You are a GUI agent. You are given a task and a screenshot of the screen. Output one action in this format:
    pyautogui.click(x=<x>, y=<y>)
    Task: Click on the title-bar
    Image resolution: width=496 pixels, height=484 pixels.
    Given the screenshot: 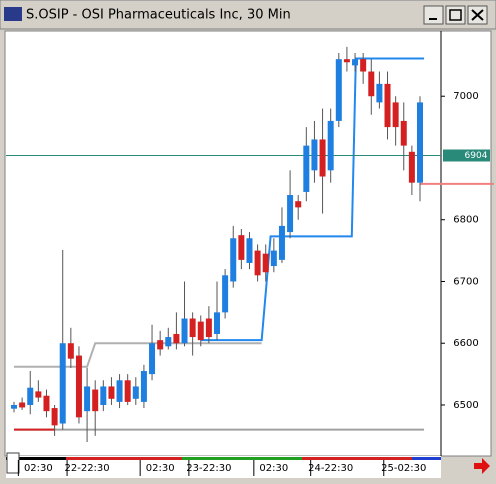 What is the action you would take?
    pyautogui.click(x=248, y=15)
    